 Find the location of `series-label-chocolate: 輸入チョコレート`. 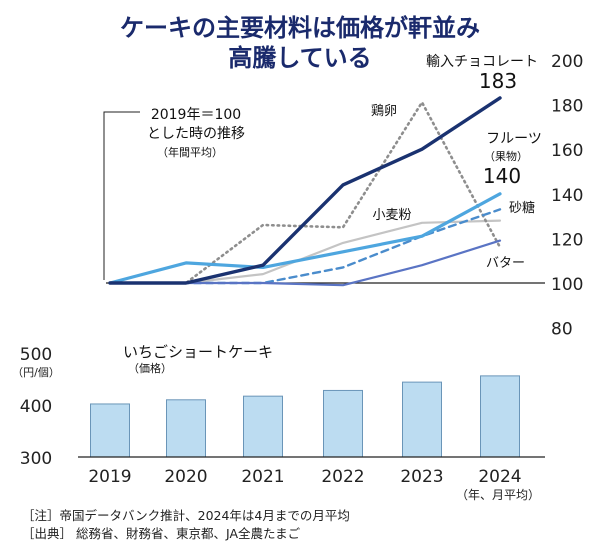

series-label-chocolate: 輸入チョコレート is located at coordinates (482, 62).